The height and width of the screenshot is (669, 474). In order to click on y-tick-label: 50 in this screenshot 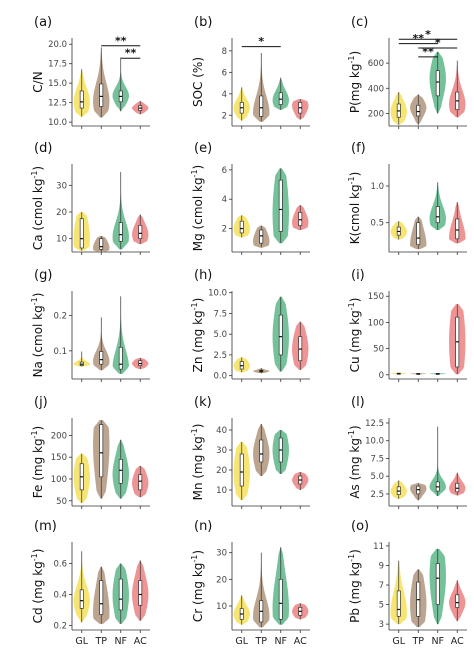, I will do `click(378, 350)`.